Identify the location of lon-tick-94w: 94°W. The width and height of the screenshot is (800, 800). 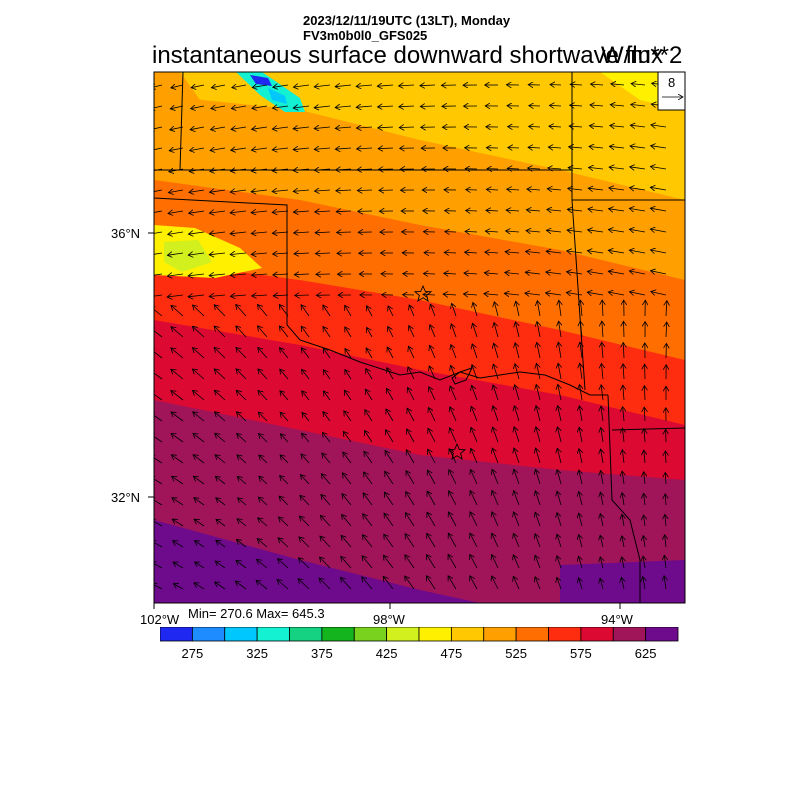
(617, 619).